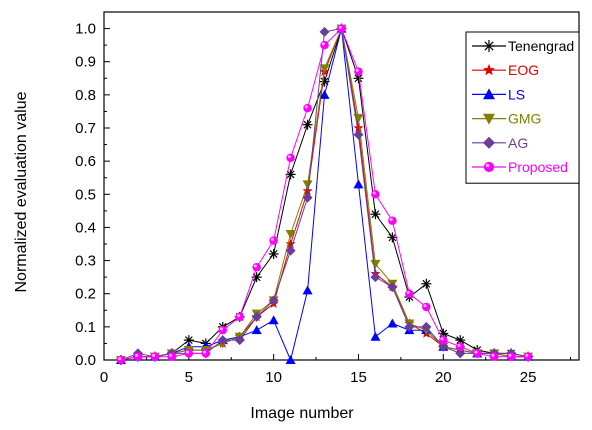 The image size is (592, 430). What do you see at coordinates (273, 377) in the screenshot?
I see `x-tick-label: 10` at bounding box center [273, 377].